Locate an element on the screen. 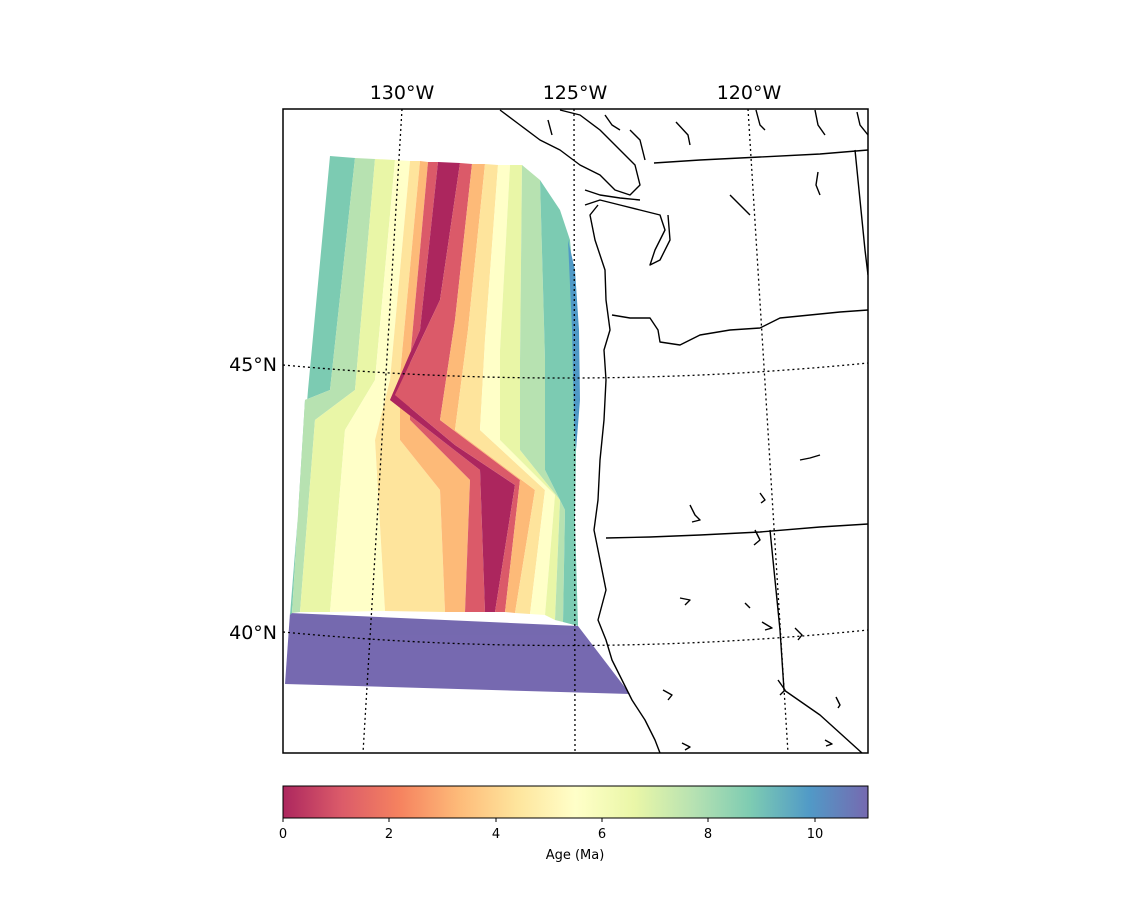 This screenshot has height=919, width=1122. colorbar-ticks is located at coordinates (549, 820).